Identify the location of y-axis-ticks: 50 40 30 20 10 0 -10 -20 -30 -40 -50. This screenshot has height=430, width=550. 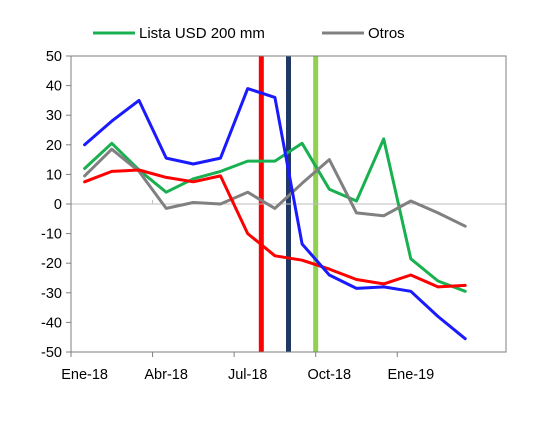
(56, 205).